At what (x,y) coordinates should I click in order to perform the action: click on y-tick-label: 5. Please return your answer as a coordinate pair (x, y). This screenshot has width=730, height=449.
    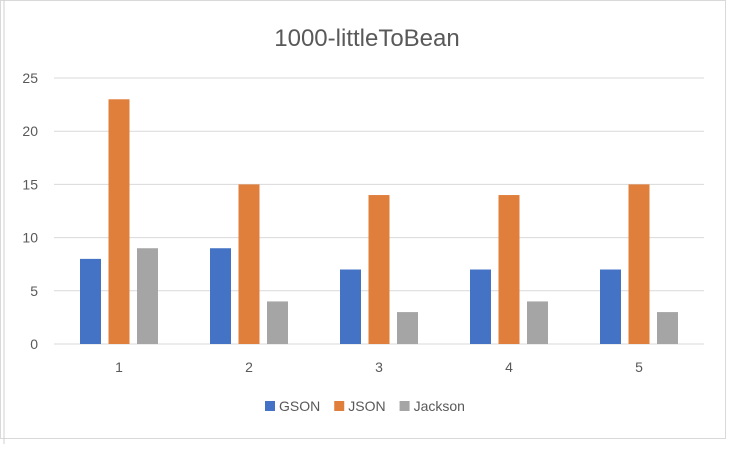
    Looking at the image, I should click on (34, 291).